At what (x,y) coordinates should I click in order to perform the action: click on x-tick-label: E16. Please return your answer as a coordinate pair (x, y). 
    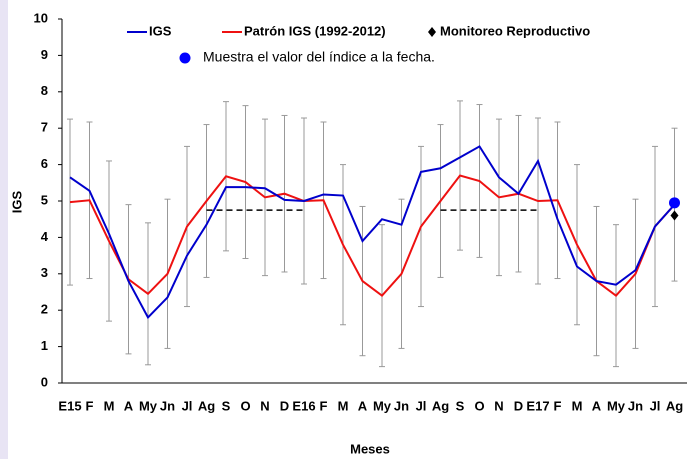
    Looking at the image, I should click on (303, 405).